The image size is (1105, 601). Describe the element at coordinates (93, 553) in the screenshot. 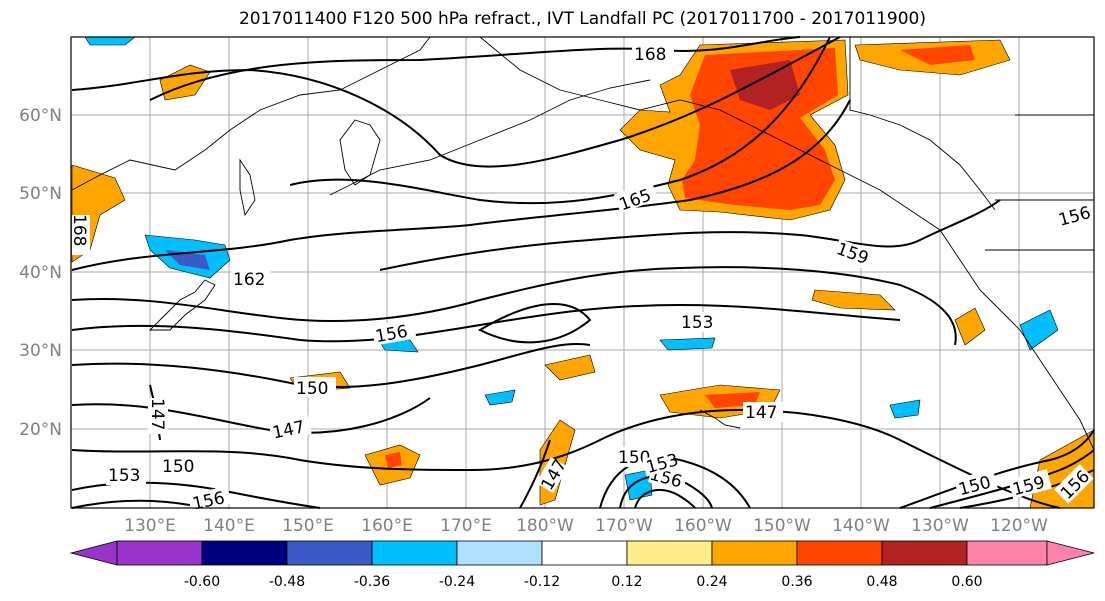

I see `colorbar-extend-low` at that location.